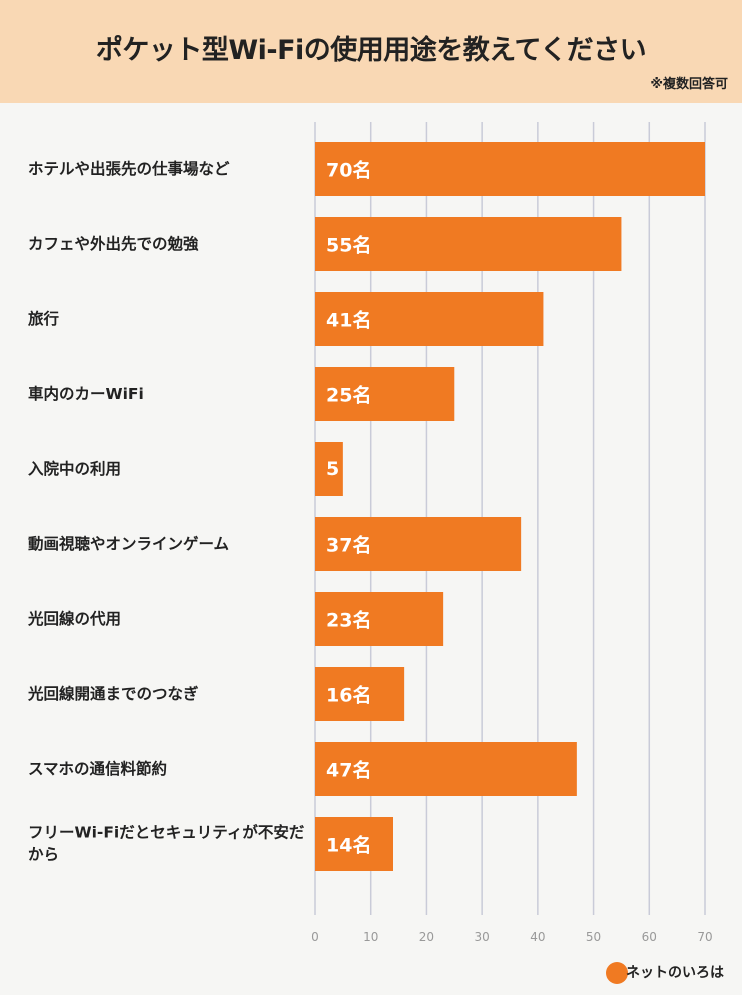 Image resolution: width=742 pixels, height=995 pixels. Describe the element at coordinates (675, 973) in the screenshot. I see `logo: ネットのいろは` at that location.